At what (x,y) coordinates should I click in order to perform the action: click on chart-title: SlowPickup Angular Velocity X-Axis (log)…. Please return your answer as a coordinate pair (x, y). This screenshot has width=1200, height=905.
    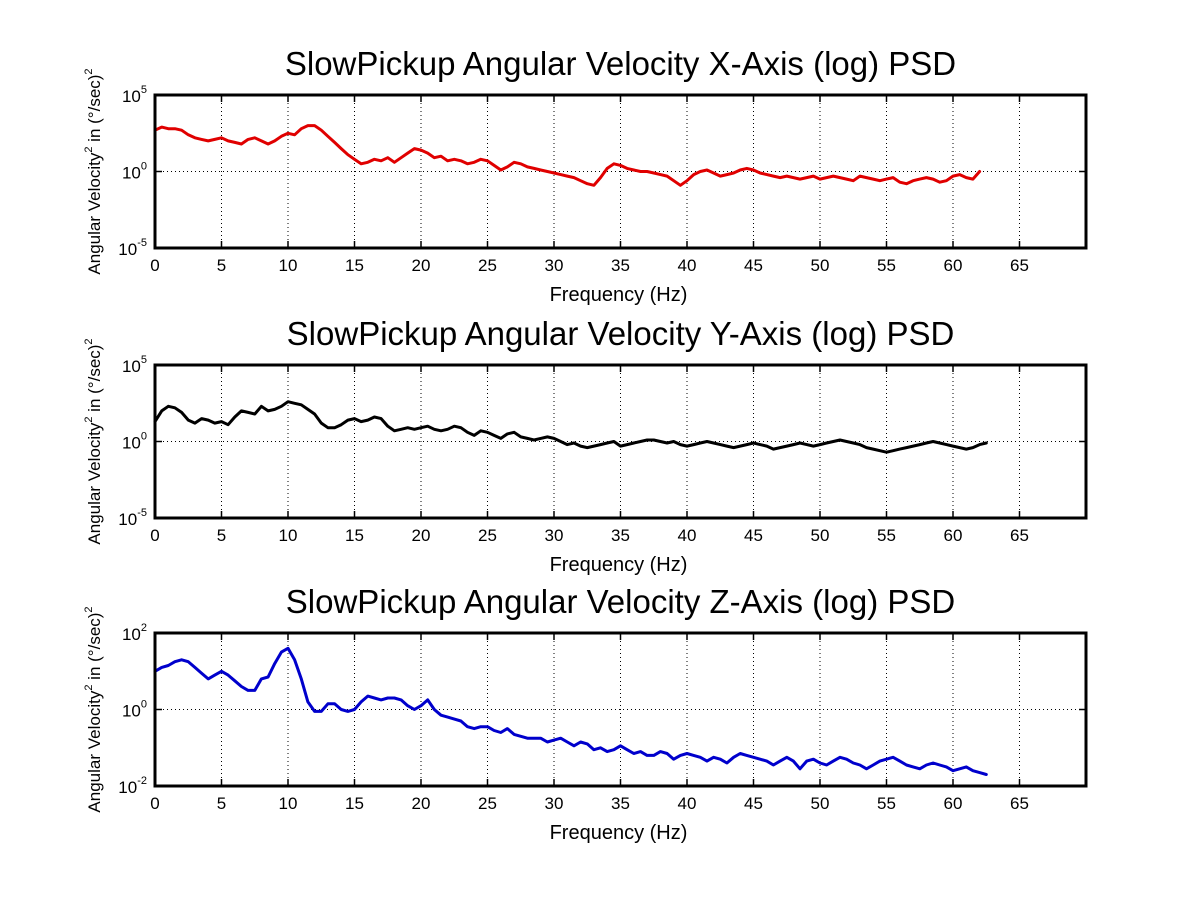
    Looking at the image, I should click on (620, 63).